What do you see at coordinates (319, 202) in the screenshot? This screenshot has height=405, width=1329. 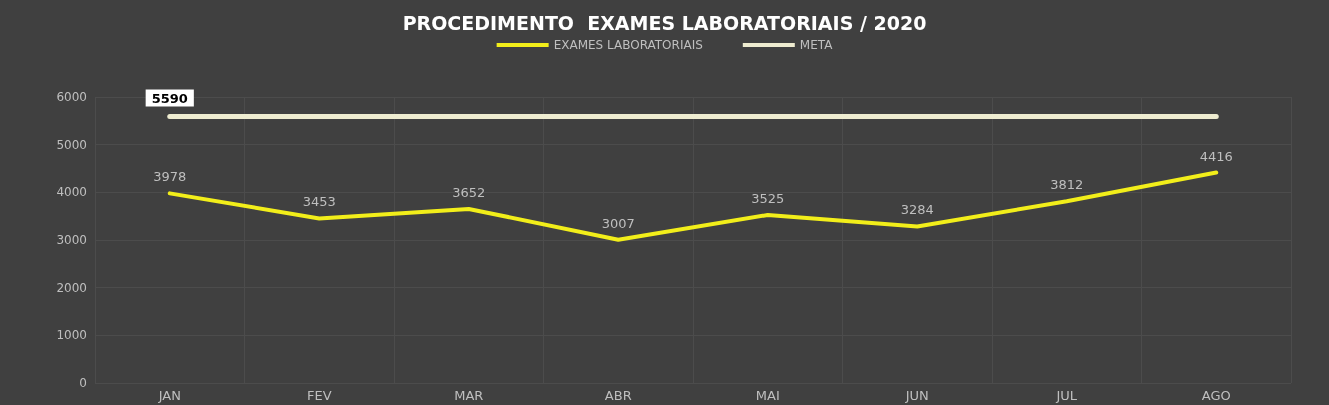 I see `data-label: 3453` at bounding box center [319, 202].